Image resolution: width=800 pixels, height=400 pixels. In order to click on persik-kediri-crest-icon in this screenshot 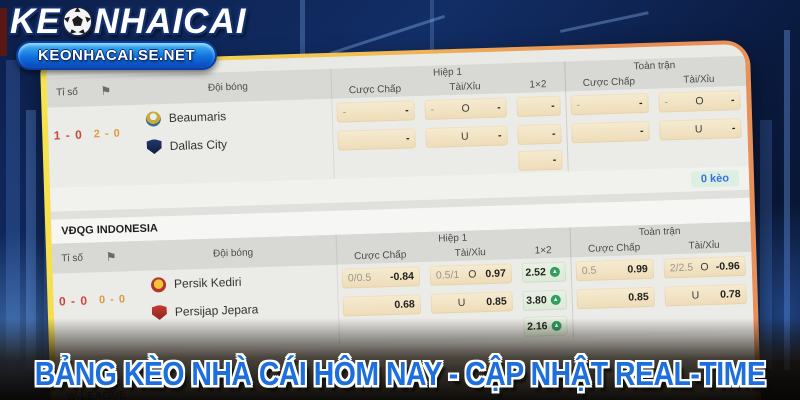, I will do `click(158, 284)`.